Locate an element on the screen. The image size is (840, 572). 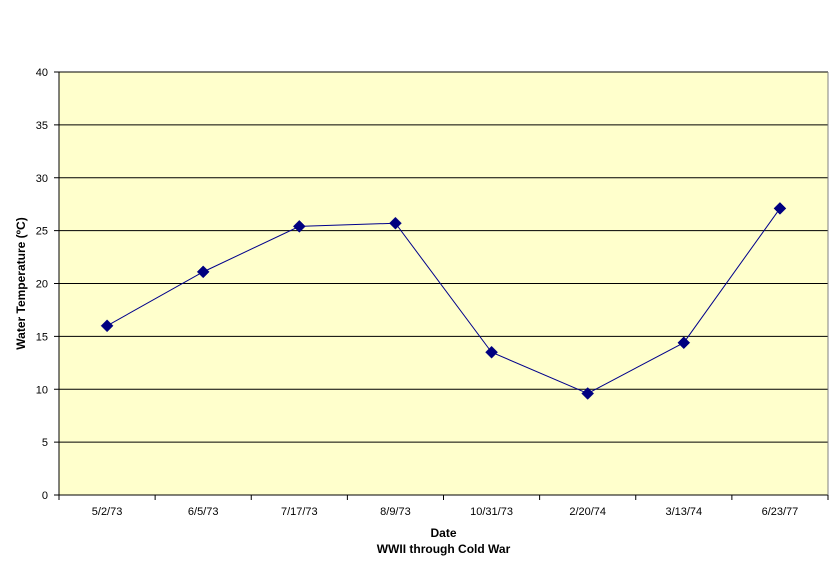
x-axis-title: Date is located at coordinates (443, 533).